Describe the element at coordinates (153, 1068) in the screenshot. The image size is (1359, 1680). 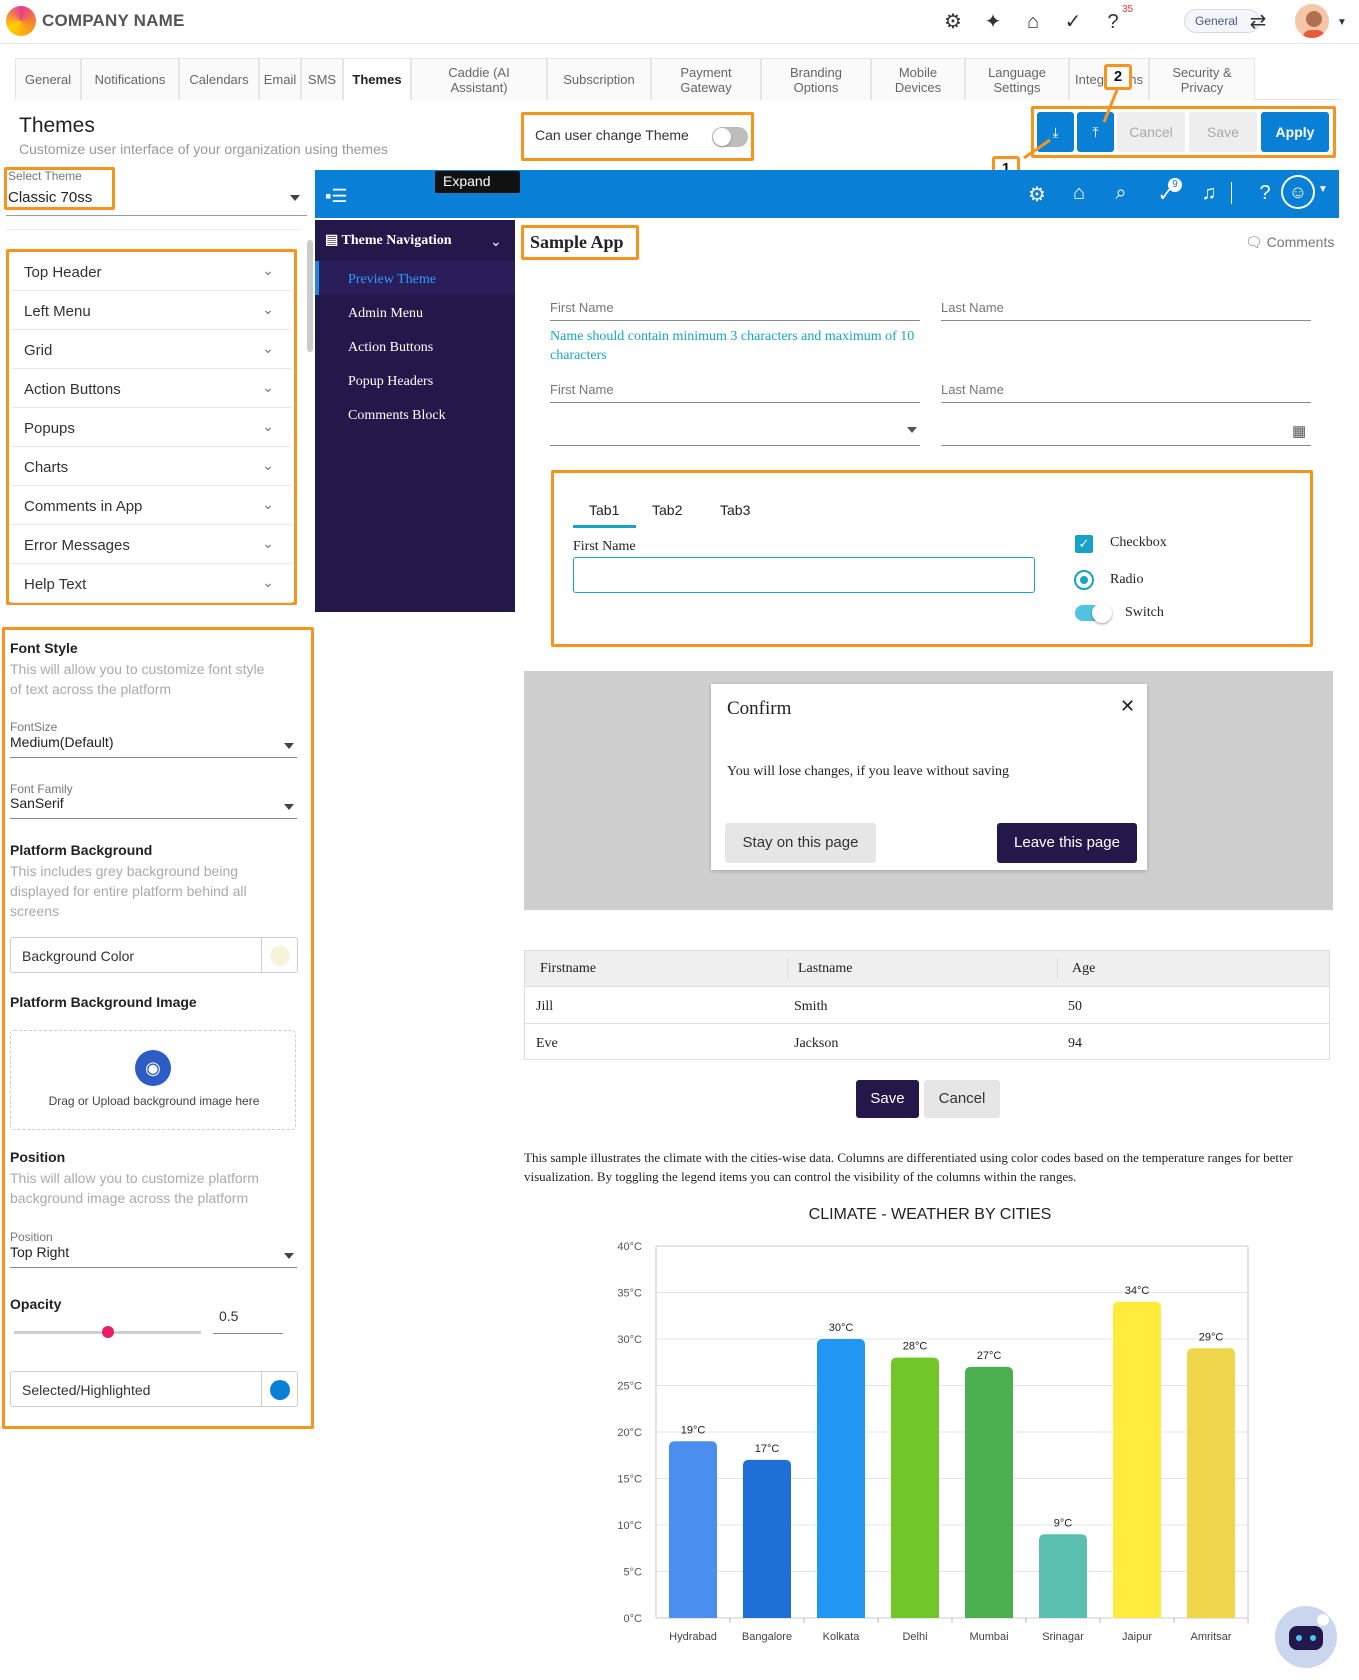
I see `camera-icon: ◉` at that location.